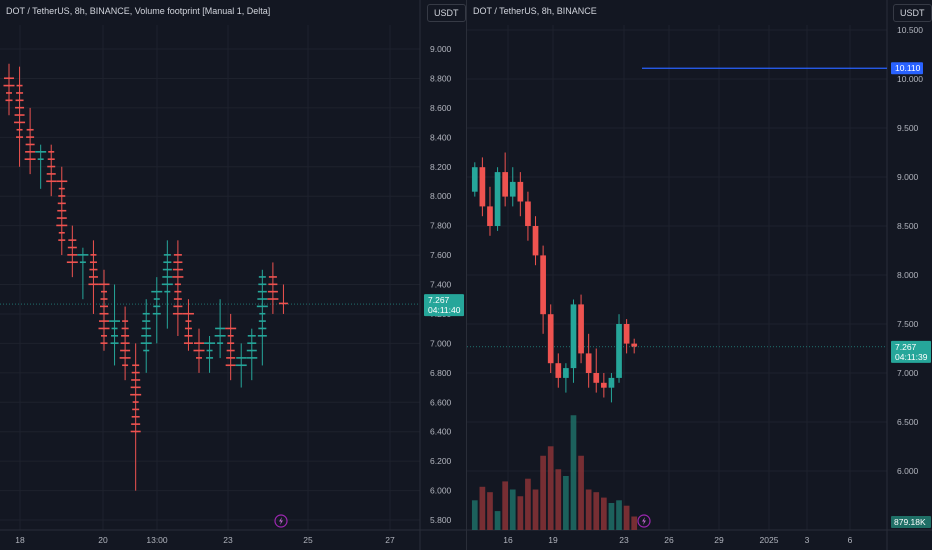  Describe the element at coordinates (850, 540) in the screenshot. I see `x-axis-tick-label: 6` at that location.